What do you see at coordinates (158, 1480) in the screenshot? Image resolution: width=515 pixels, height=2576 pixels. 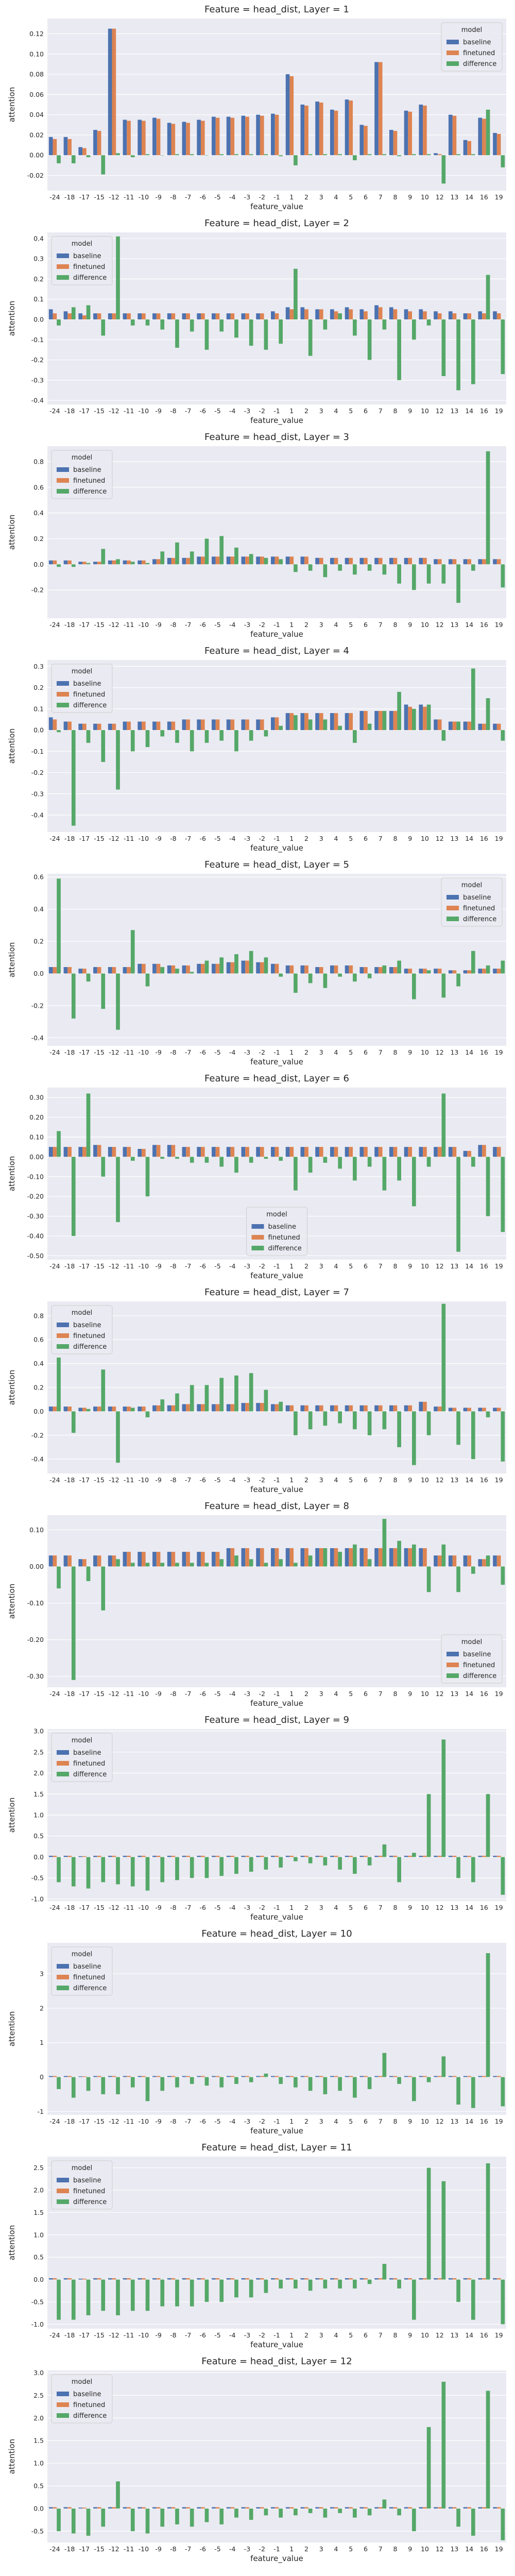 I see `x-tick-label: -9` at bounding box center [158, 1480].